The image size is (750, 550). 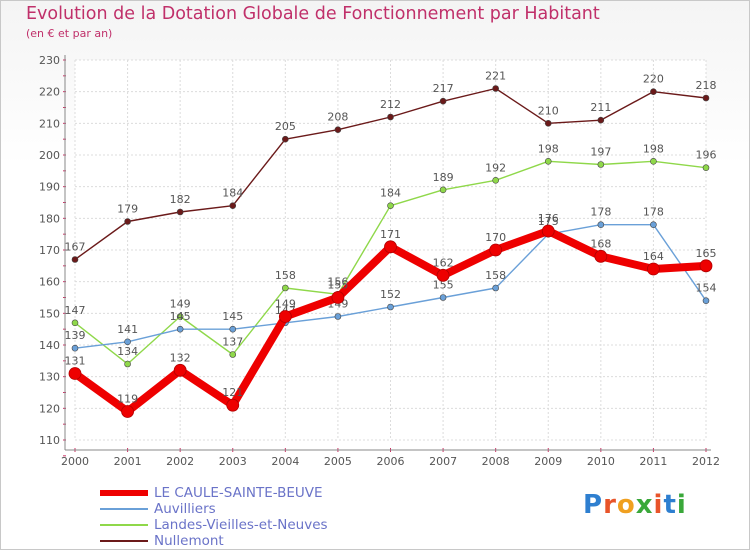 I want to click on data-label: 141, so click(x=127, y=329).